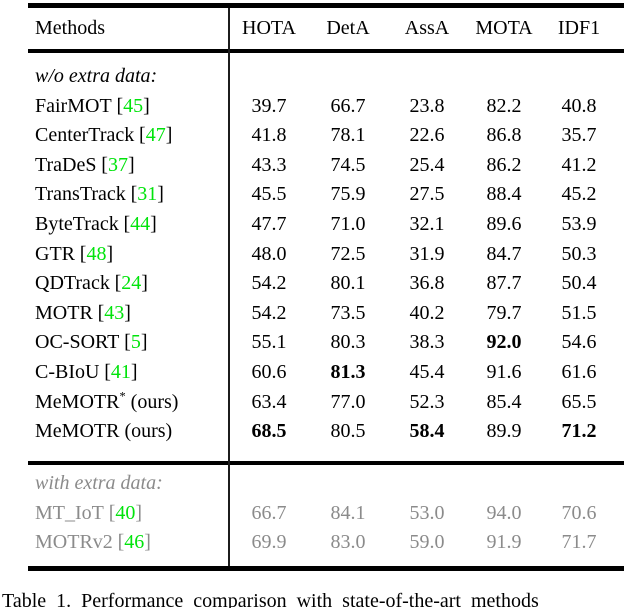 The image size is (624, 608). Describe the element at coordinates (269, 542) in the screenshot. I see `metric-value-cell: 69.9` at that location.